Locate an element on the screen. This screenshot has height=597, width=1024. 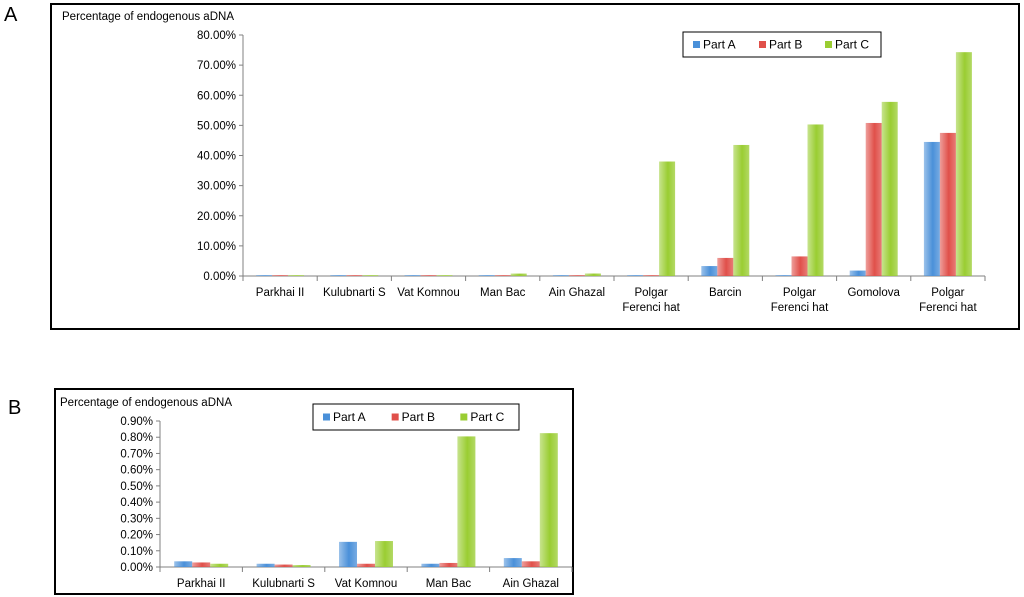
x-tick-label: Man Bac is located at coordinates (449, 584).